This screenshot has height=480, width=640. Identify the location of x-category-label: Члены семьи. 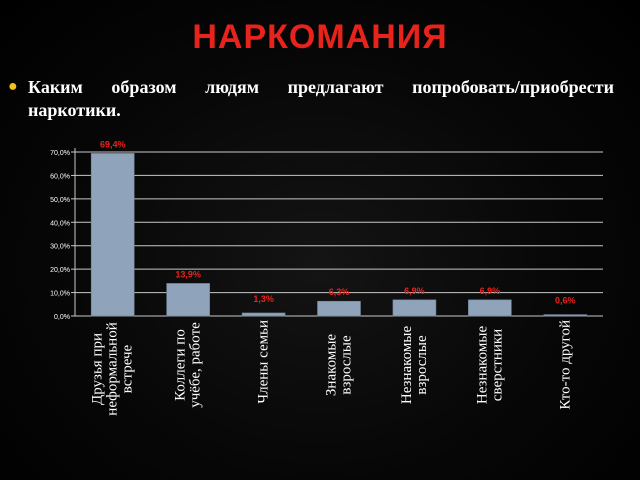
(264, 362).